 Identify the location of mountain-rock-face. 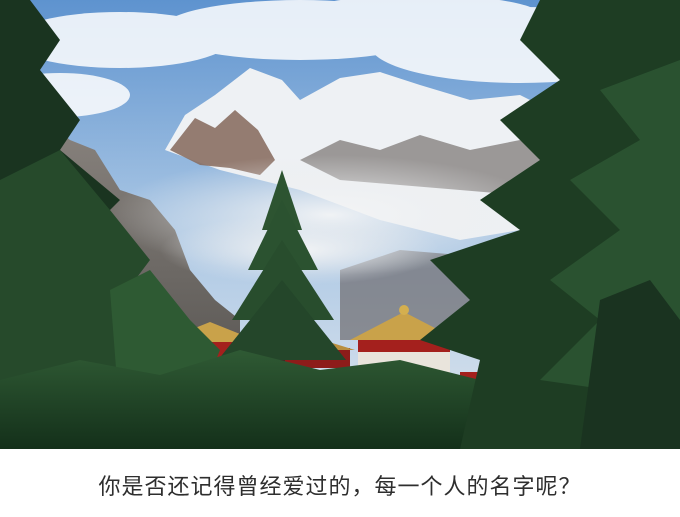
(222, 142).